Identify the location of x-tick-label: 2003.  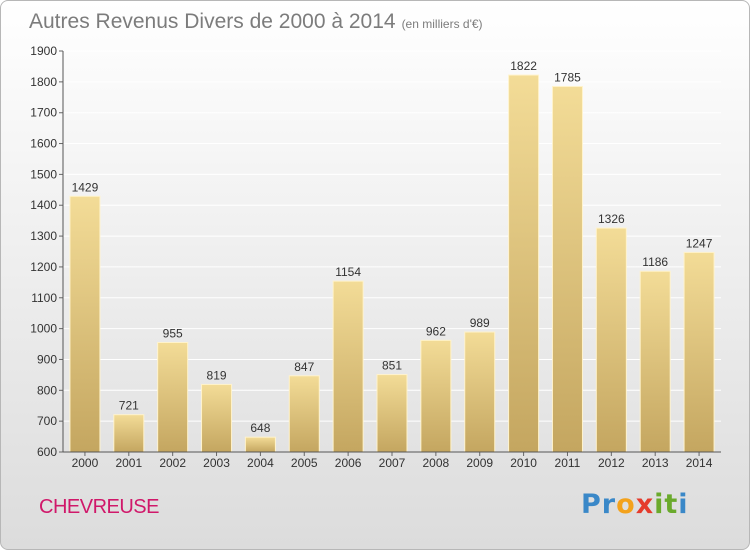
(216, 463).